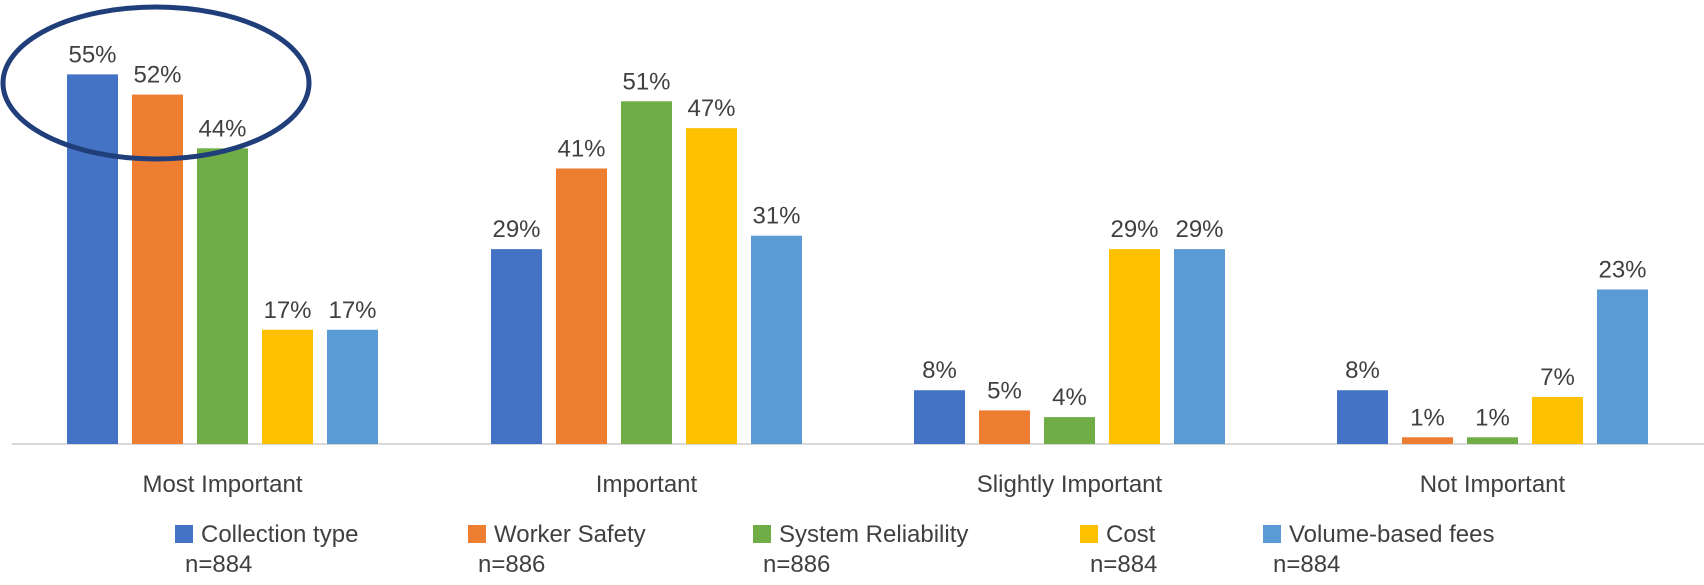 The width and height of the screenshot is (1704, 585). I want to click on bar-system-reliability-most-important, so click(222, 296).